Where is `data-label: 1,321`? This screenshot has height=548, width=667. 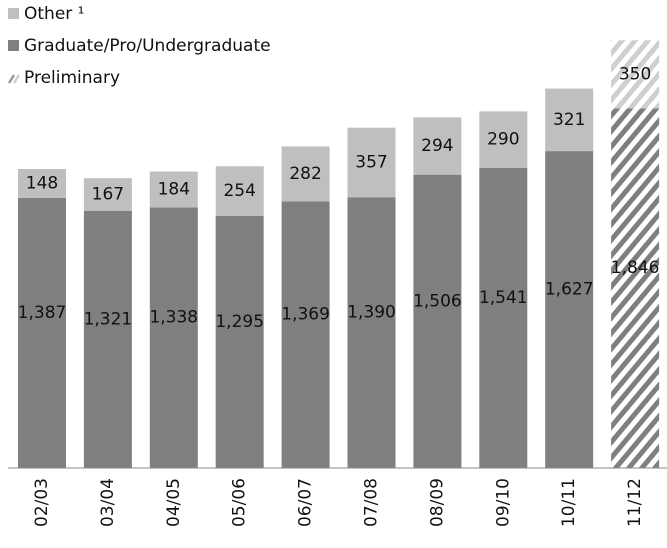 data-label: 1,321 is located at coordinates (108, 319).